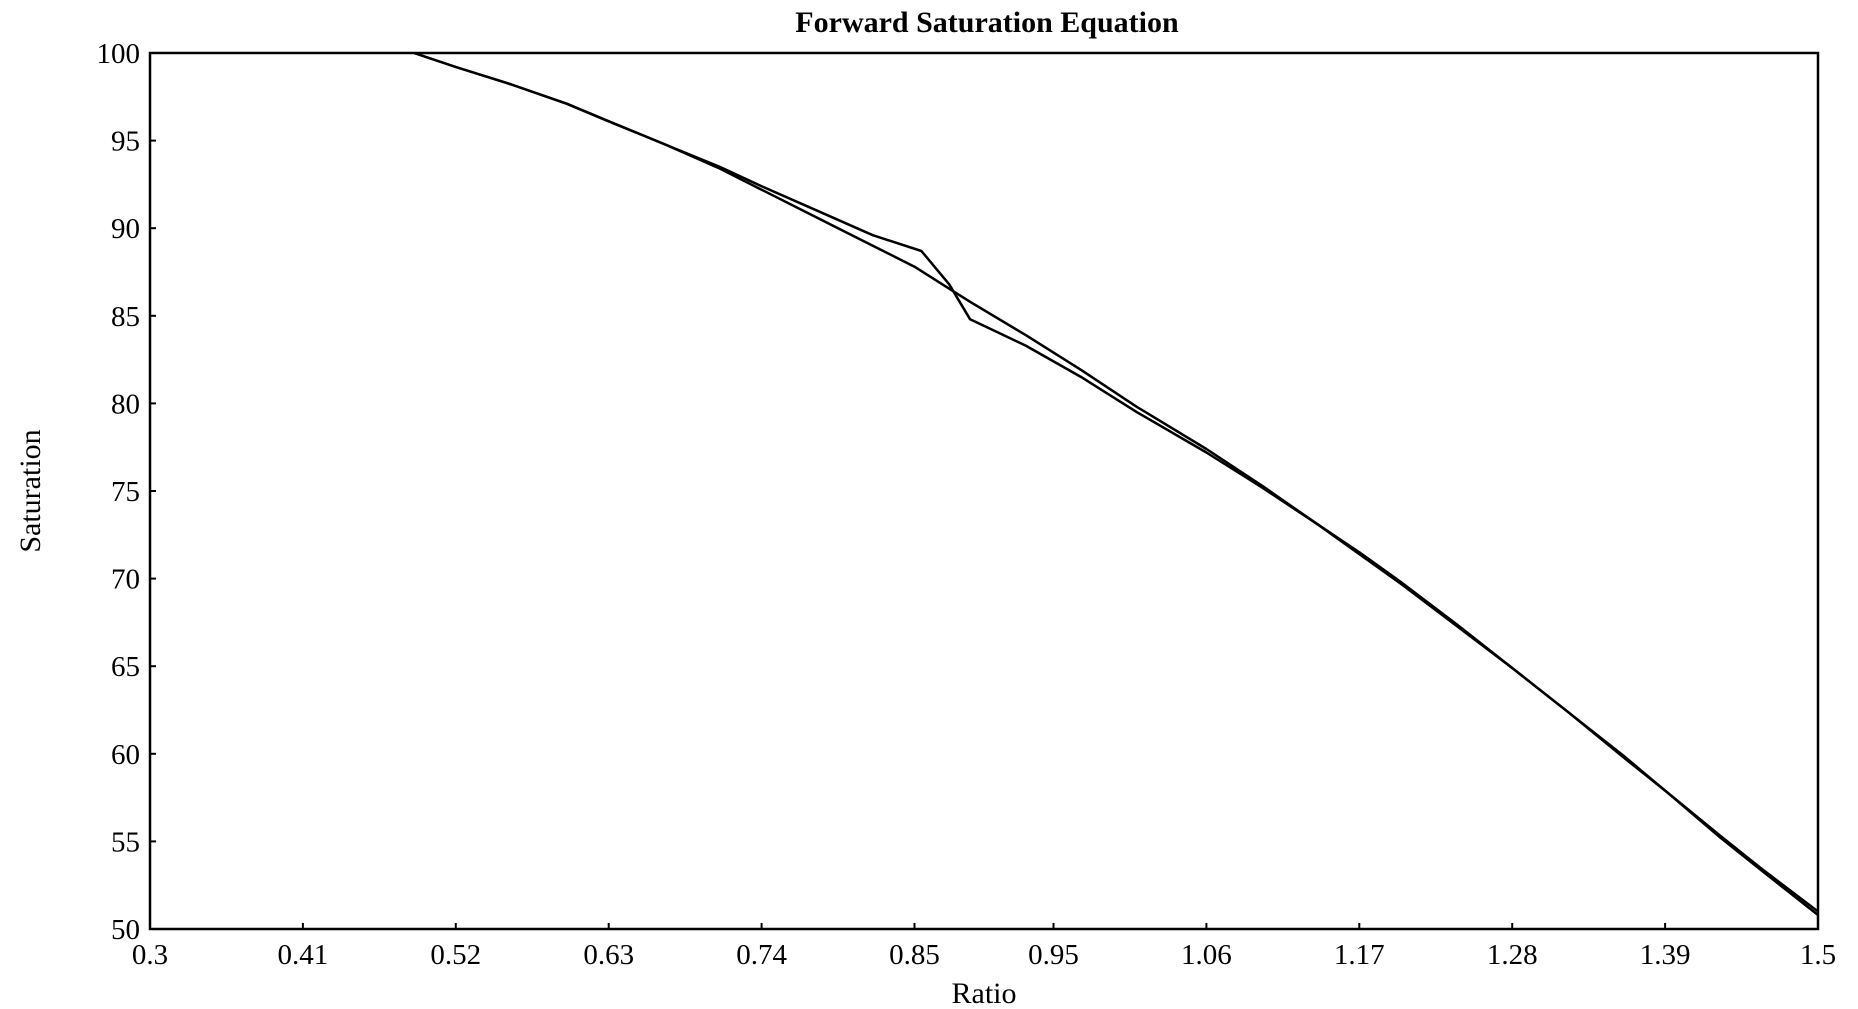  Describe the element at coordinates (1206, 955) in the screenshot. I see `x-tick-label: 1.06` at that location.